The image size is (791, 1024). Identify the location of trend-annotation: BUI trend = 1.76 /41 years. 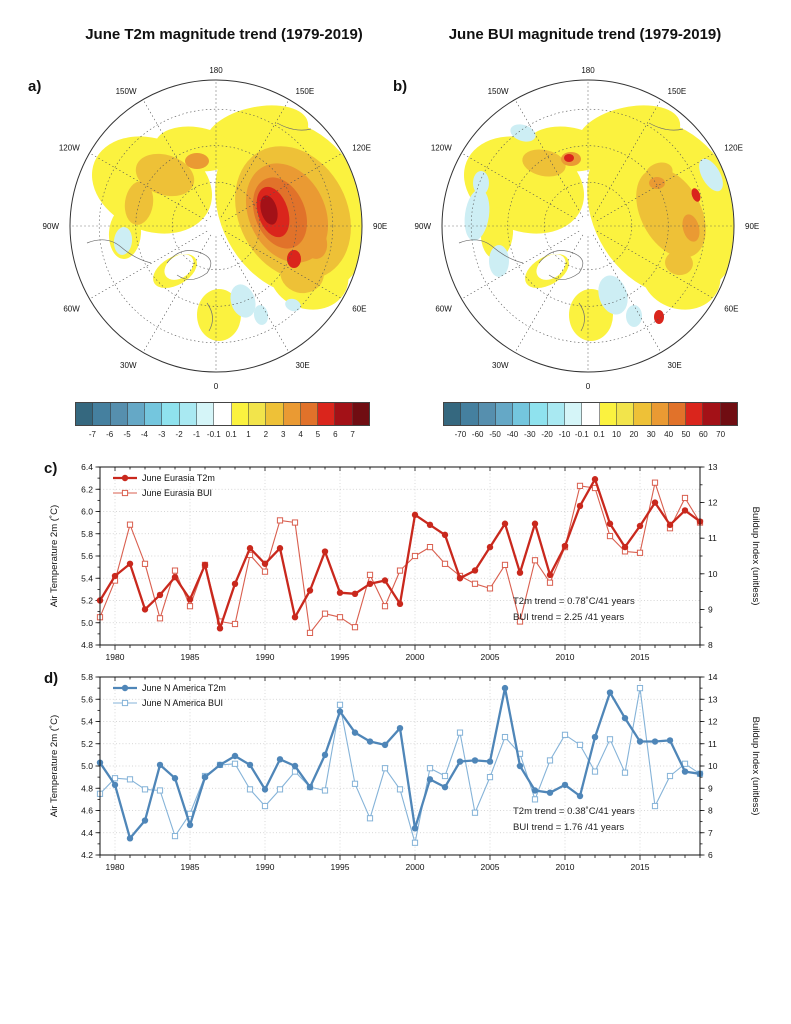
(568, 827).